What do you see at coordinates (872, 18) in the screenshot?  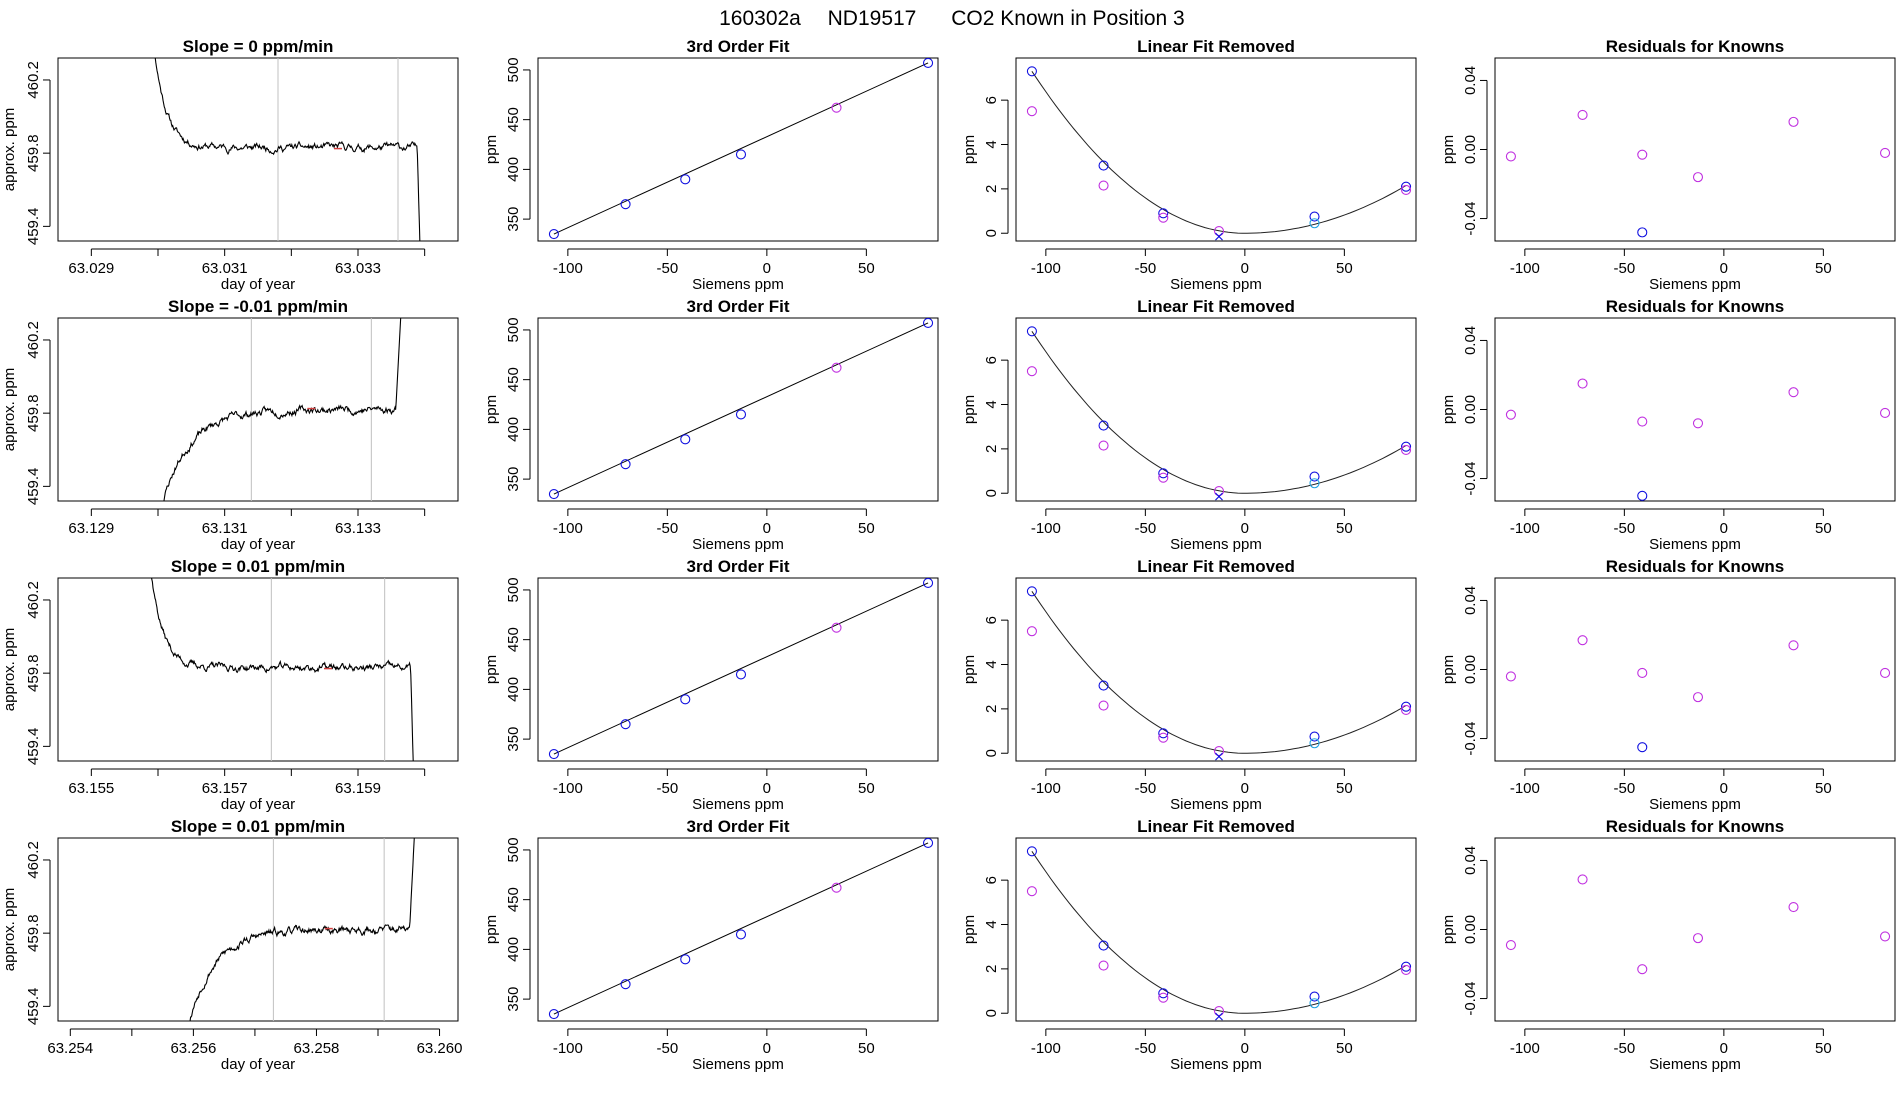 I see `figure-title-instrument: ND19517` at bounding box center [872, 18].